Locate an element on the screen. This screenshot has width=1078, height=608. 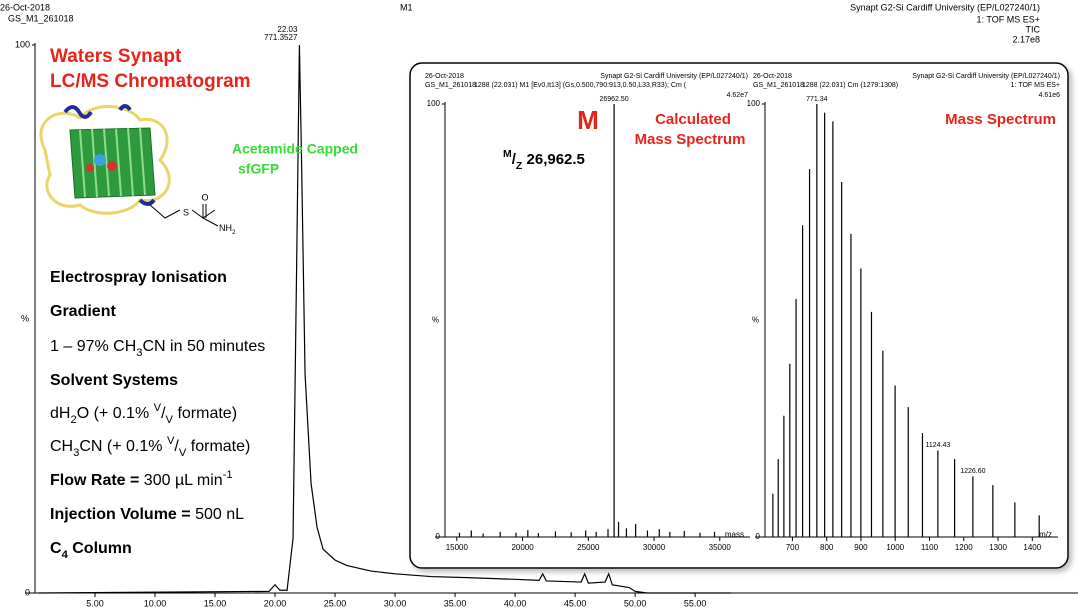
text-segment: O (+ 0.1% is located at coordinates (115, 413).